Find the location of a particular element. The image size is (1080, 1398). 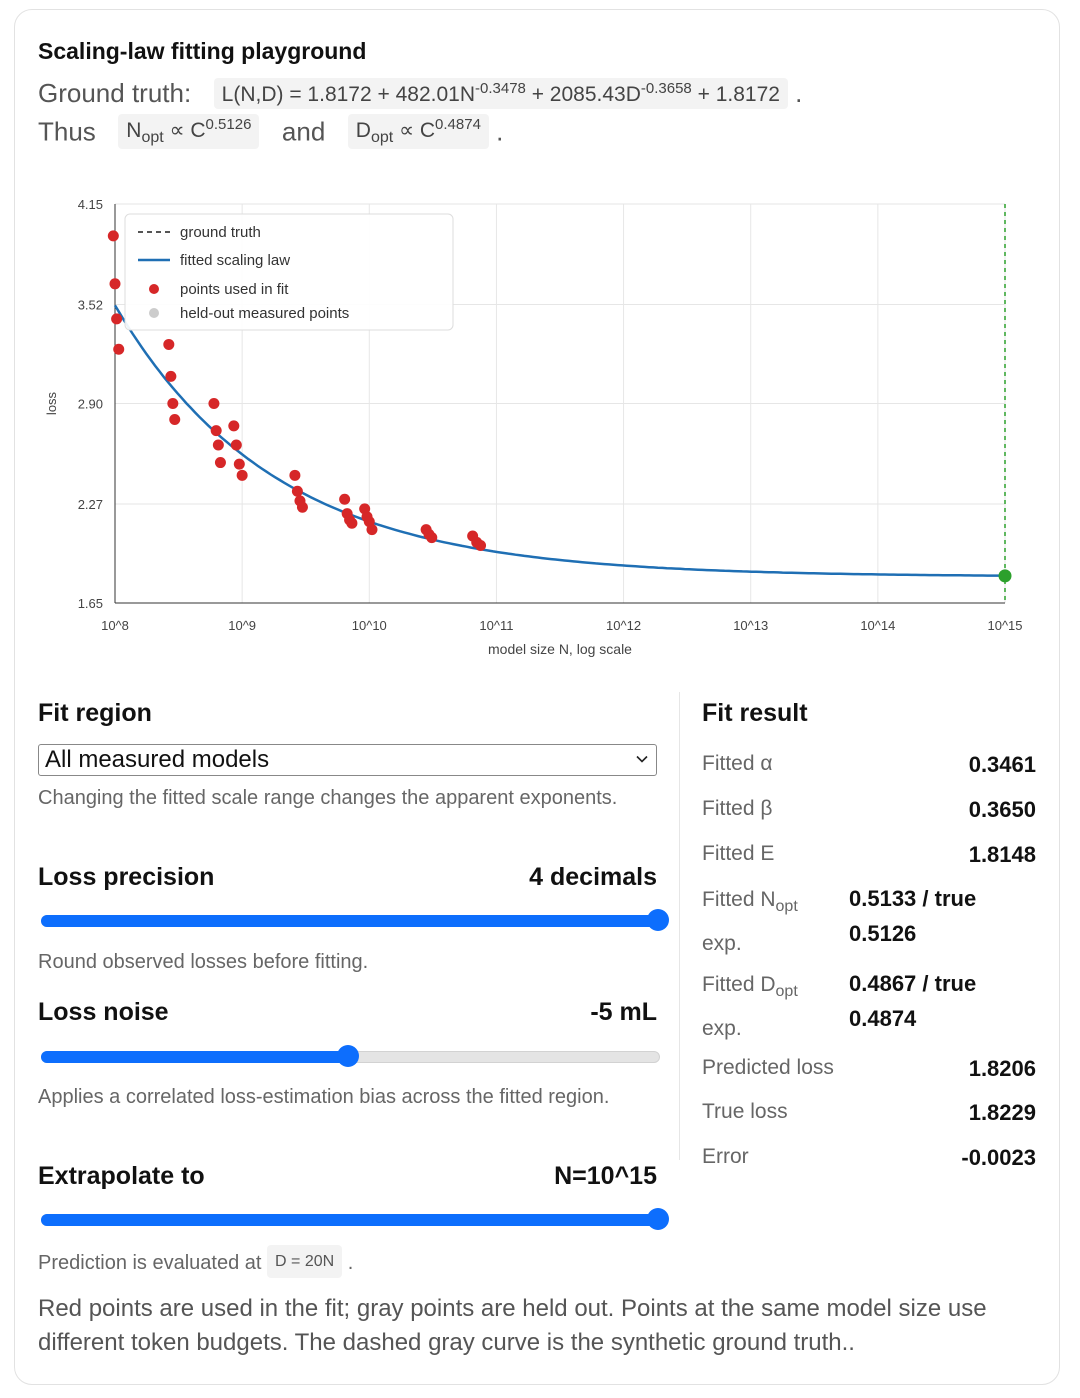

fitted-e-label: Fitted E is located at coordinates (738, 853).